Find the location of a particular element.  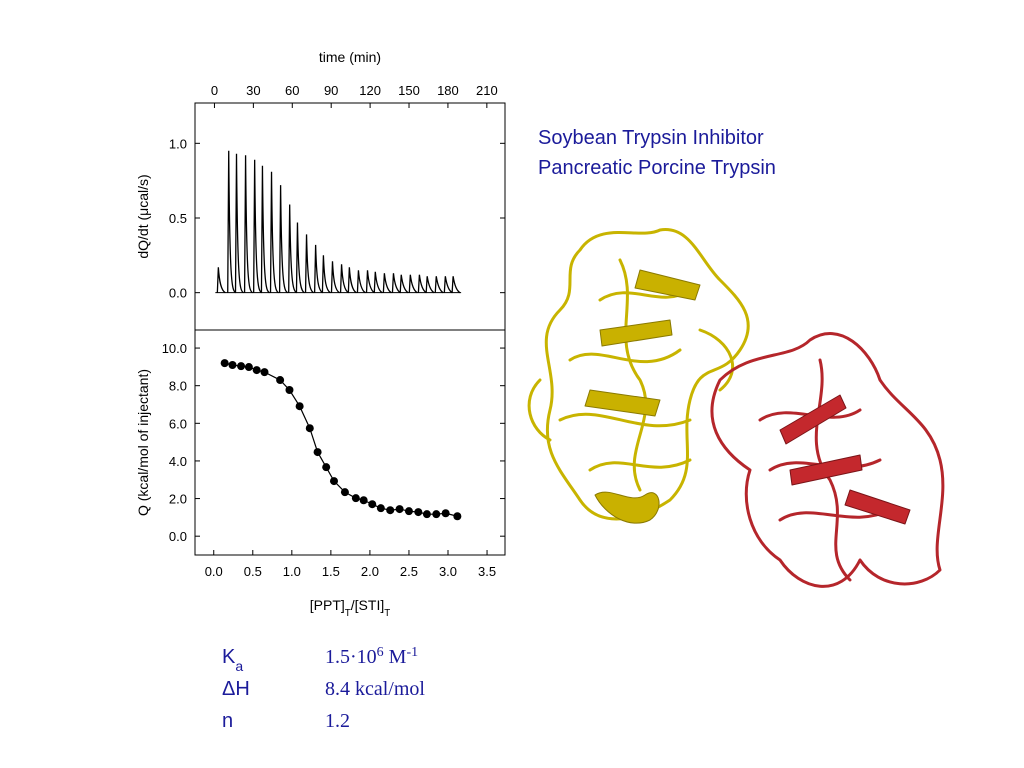

x-tick-label: 0 is located at coordinates (214, 90).